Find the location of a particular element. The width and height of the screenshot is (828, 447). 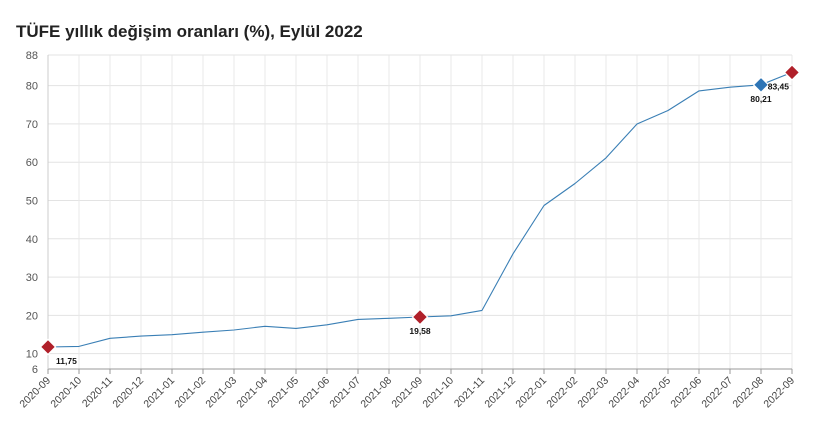

y-tick-label: 80 is located at coordinates (32, 87).